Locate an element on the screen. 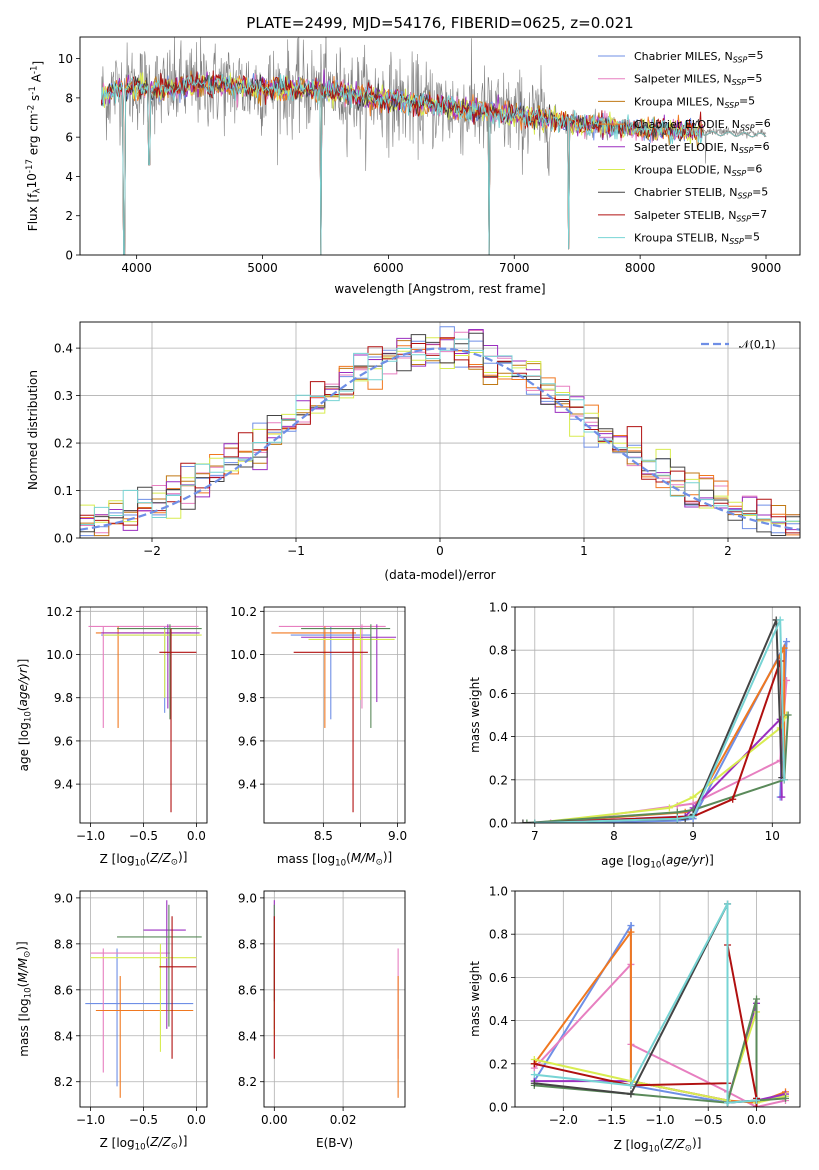 This screenshot has height=1170, width=819. x-tick-label: 0.00 is located at coordinates (274, 1120).